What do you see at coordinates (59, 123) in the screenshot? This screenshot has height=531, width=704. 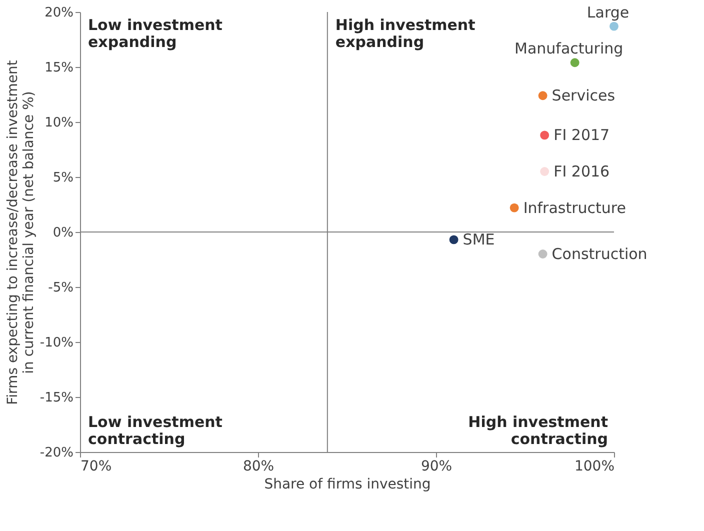 I see `y-tick-label: 10%` at bounding box center [59, 123].